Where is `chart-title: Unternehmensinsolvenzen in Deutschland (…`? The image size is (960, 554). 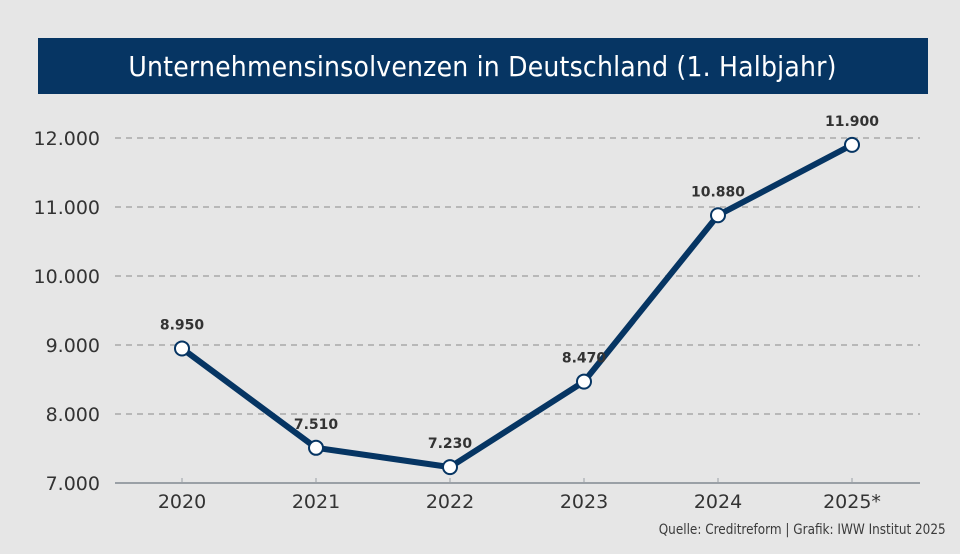 chart-title: Unternehmensinsolvenzen in Deutschland (… is located at coordinates (483, 66).